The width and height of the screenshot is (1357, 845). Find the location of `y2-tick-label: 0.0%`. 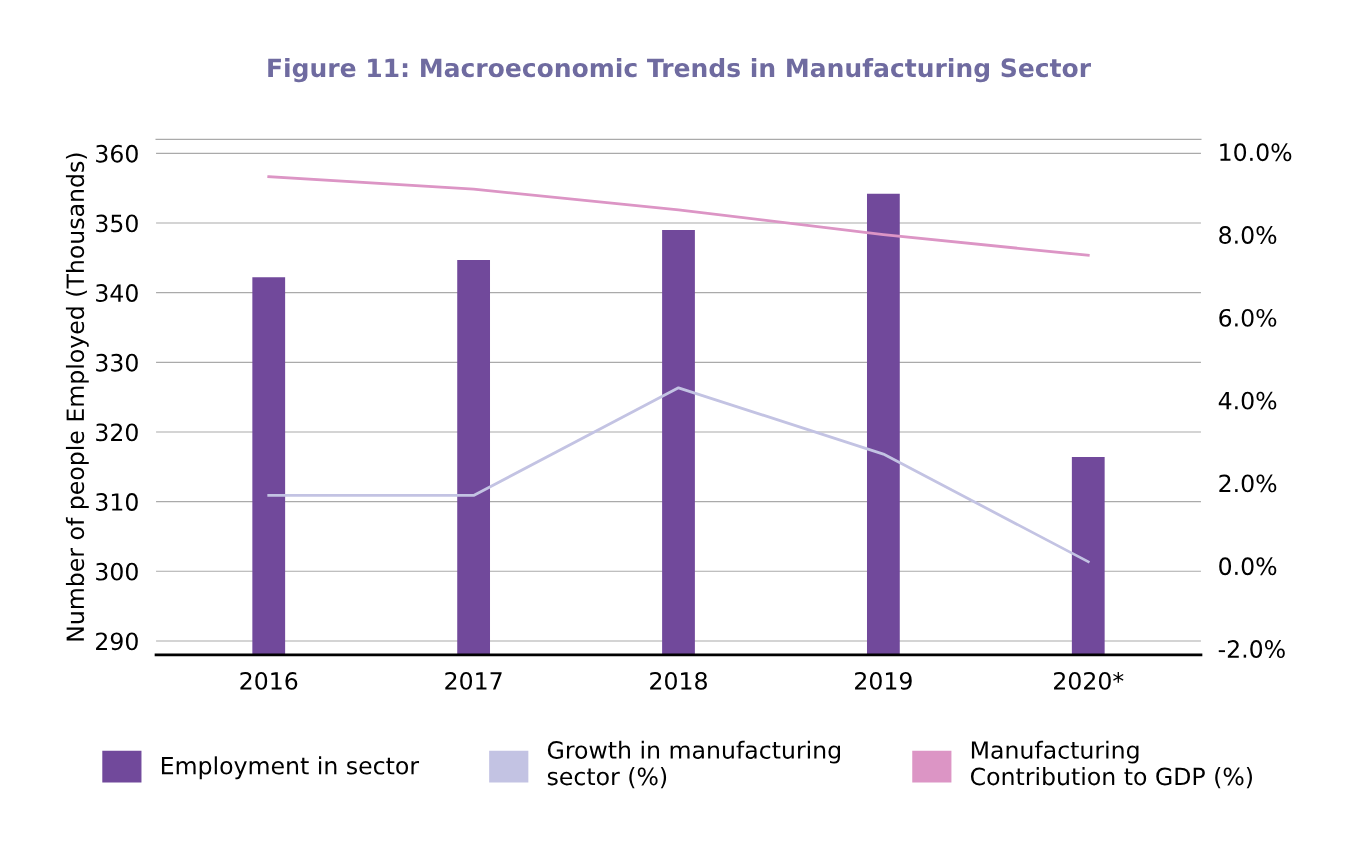

y2-tick-label: 0.0% is located at coordinates (1248, 566).